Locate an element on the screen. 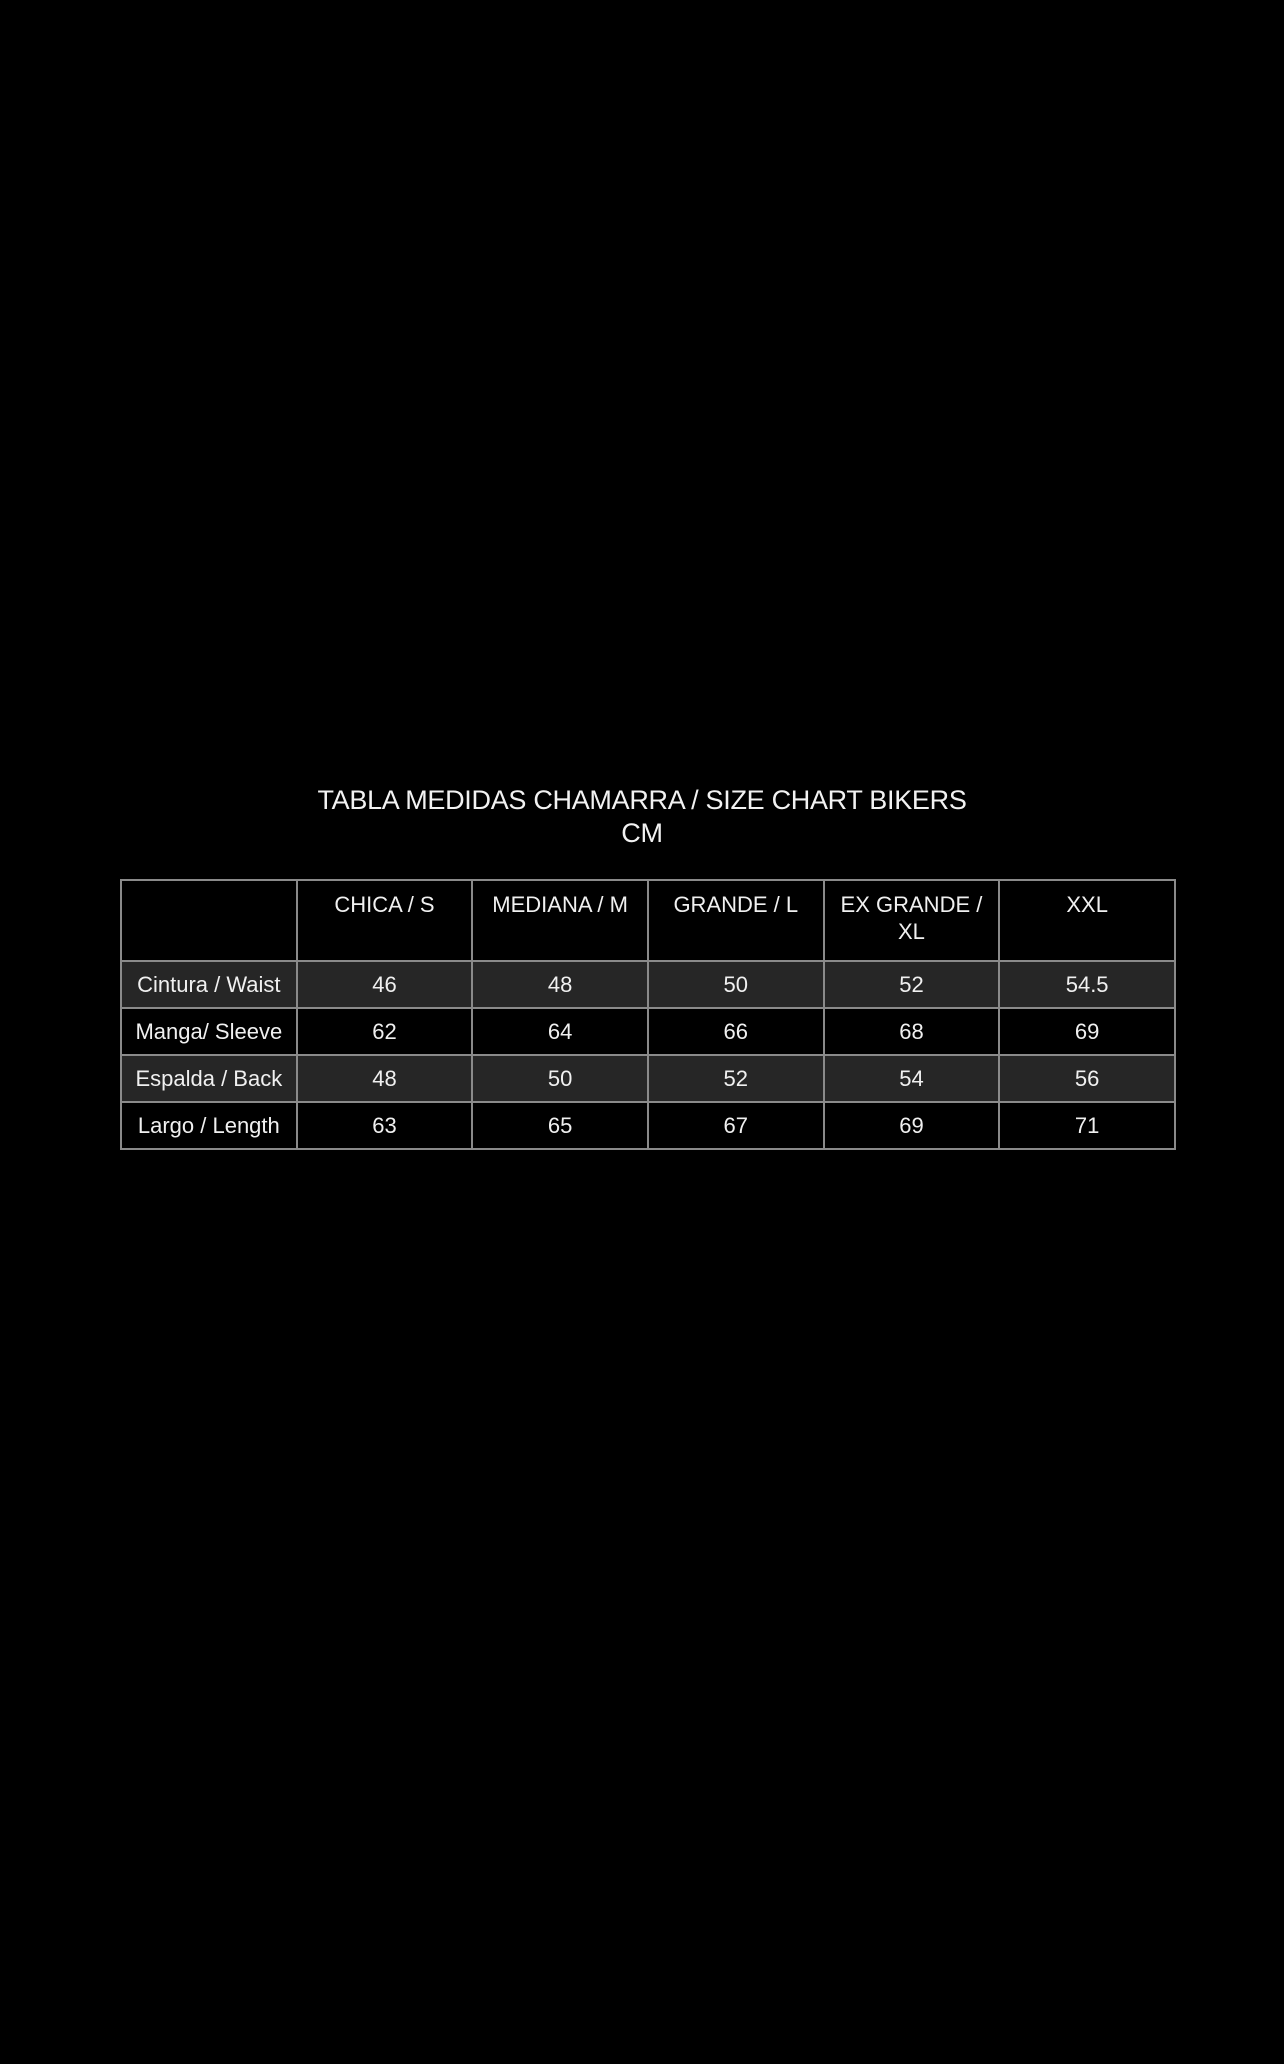 The image size is (1284, 2064). table-row: Espalda / Back 48 50 52 54 56 is located at coordinates (648, 1078).